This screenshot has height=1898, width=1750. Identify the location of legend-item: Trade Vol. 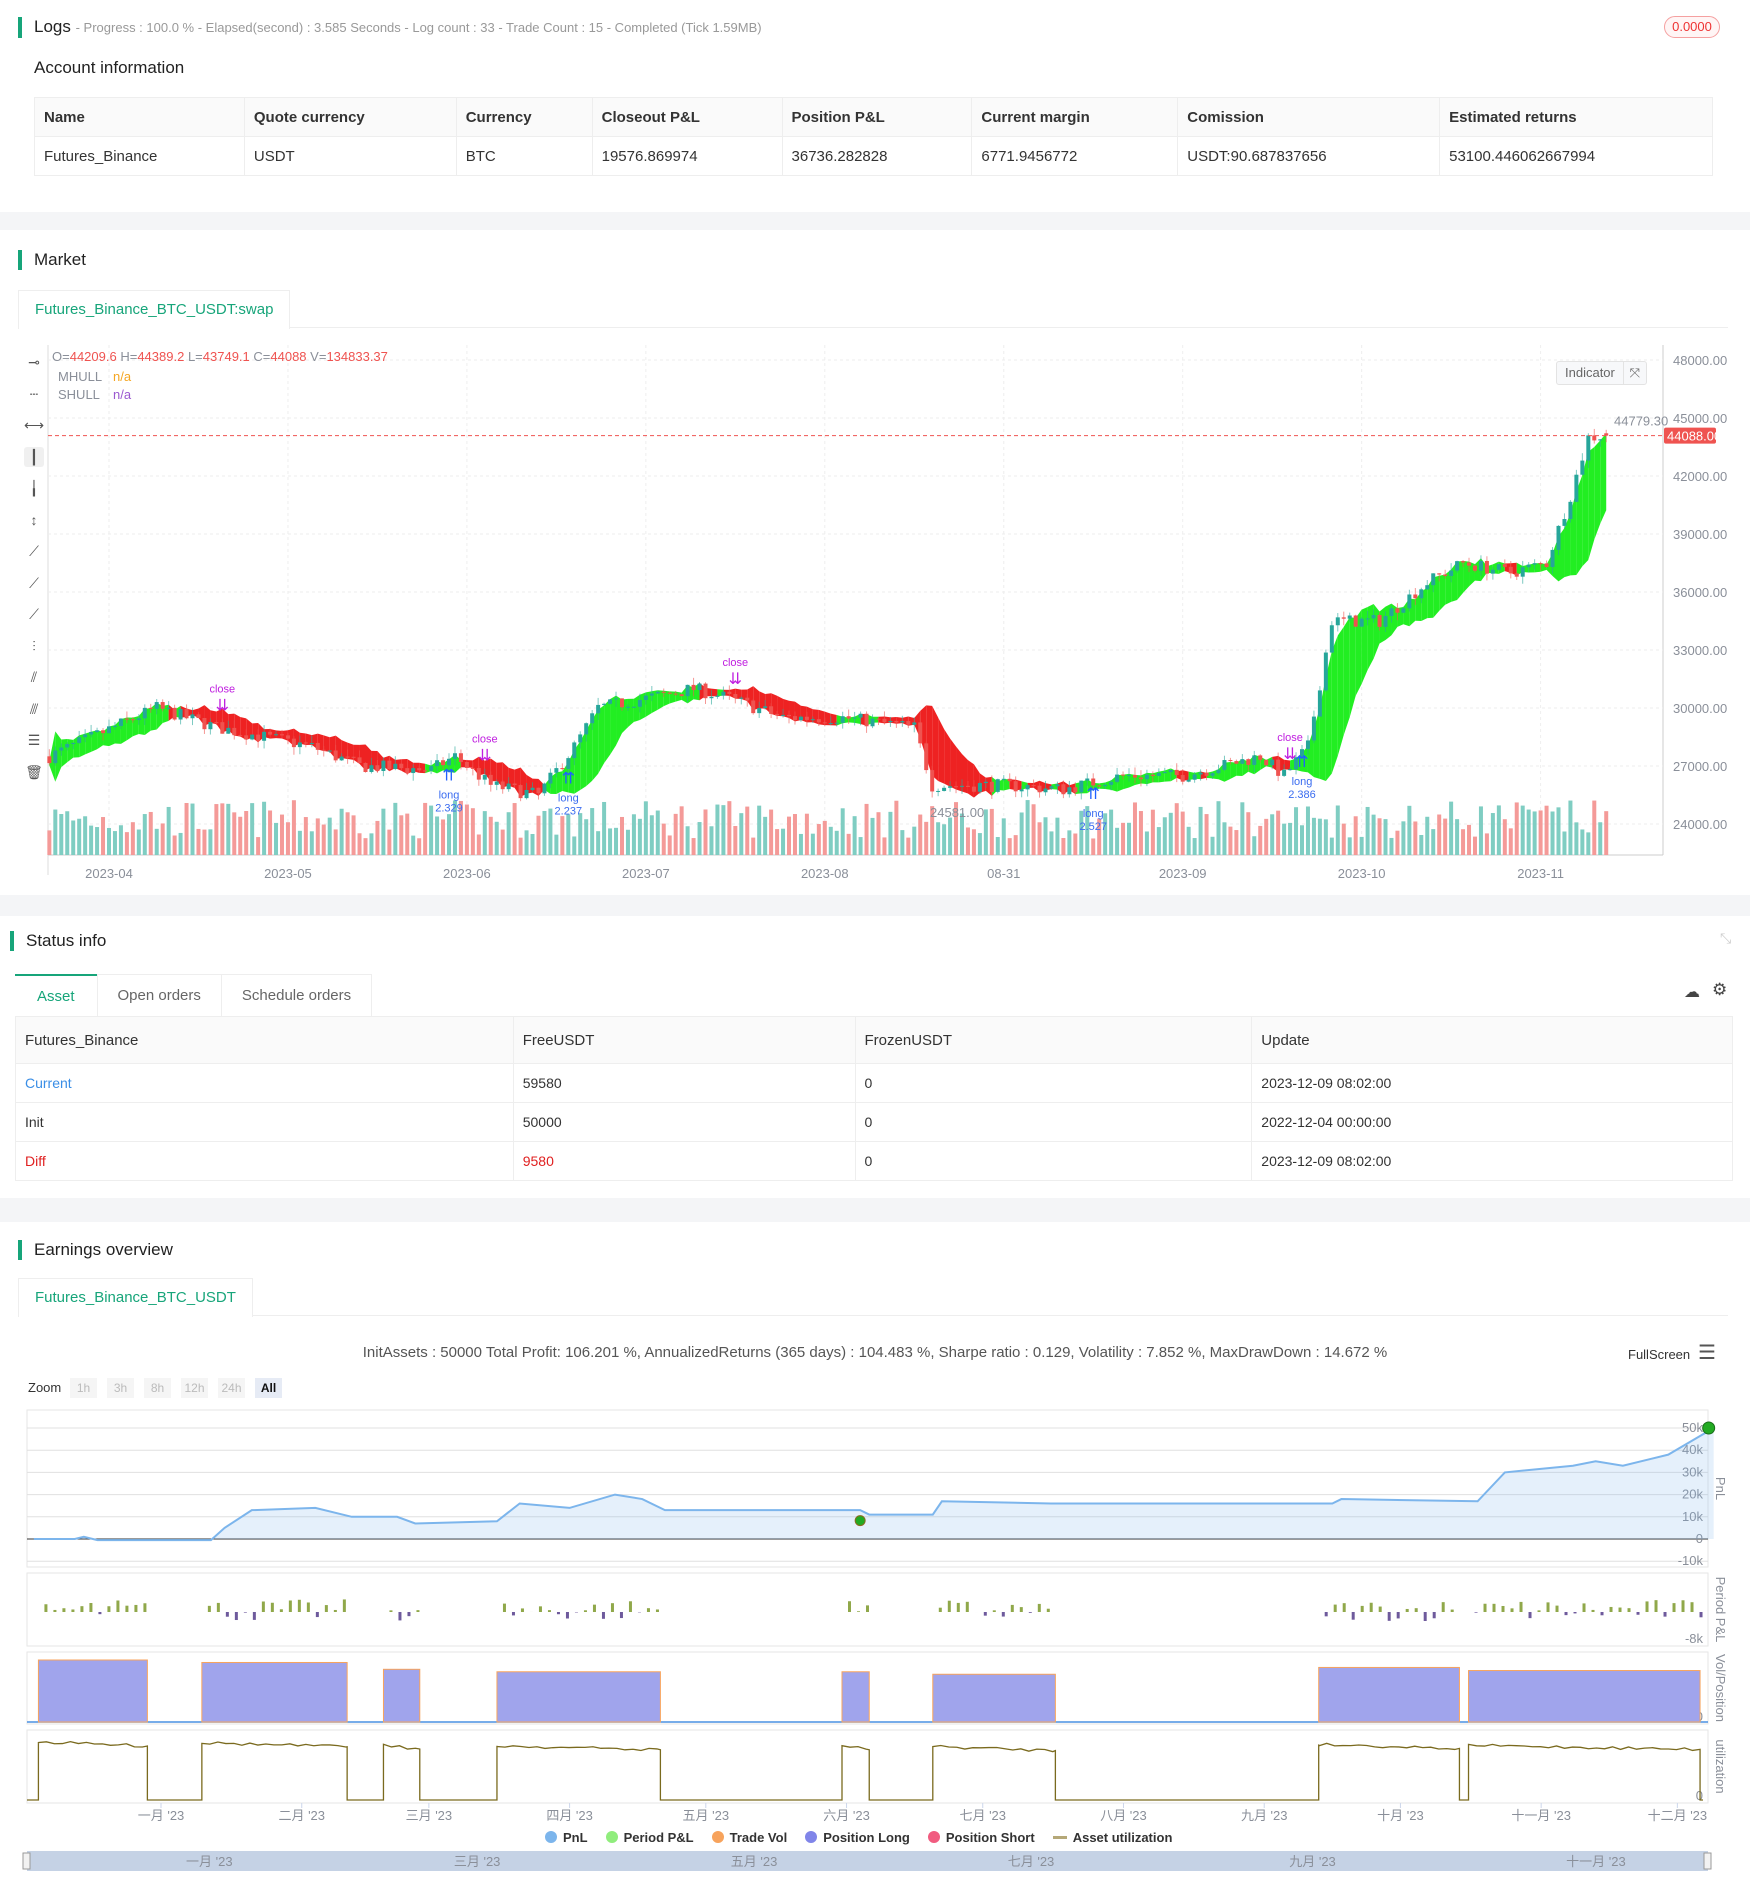
(749, 1837).